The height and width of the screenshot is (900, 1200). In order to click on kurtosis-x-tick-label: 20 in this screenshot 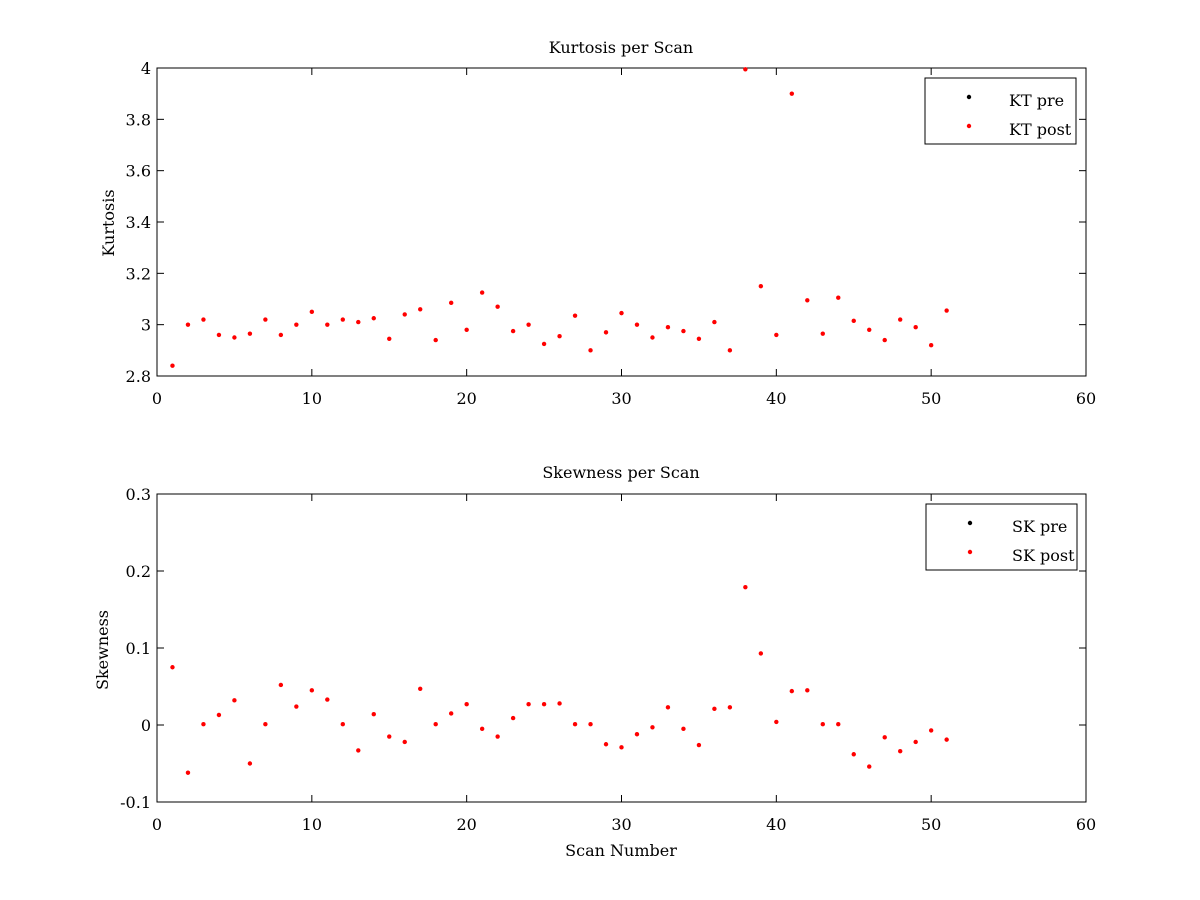, I will do `click(466, 398)`.